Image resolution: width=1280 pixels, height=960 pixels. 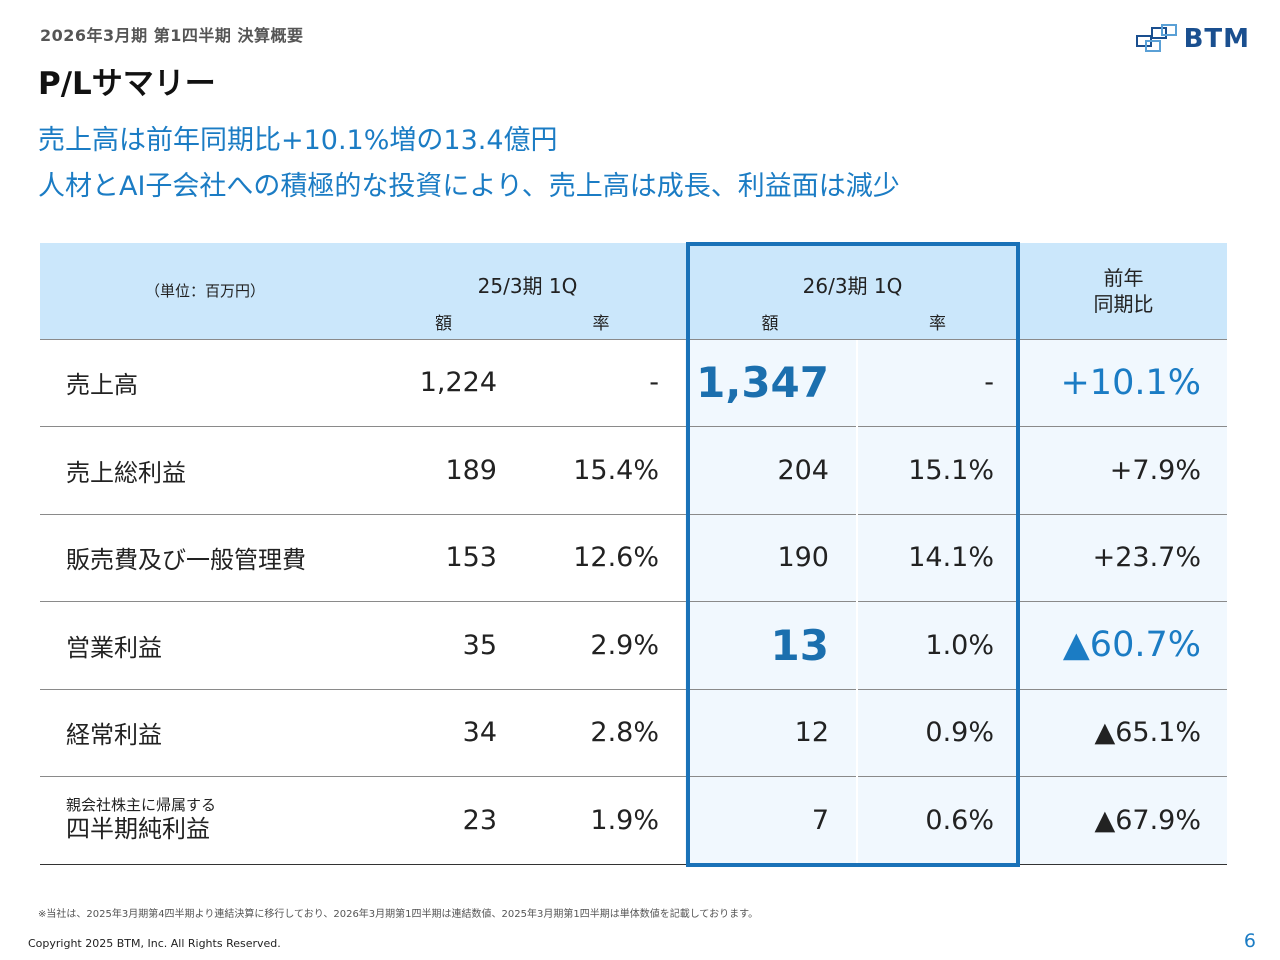 What do you see at coordinates (443, 557) in the screenshot?
I see `prev-amount: 153` at bounding box center [443, 557].